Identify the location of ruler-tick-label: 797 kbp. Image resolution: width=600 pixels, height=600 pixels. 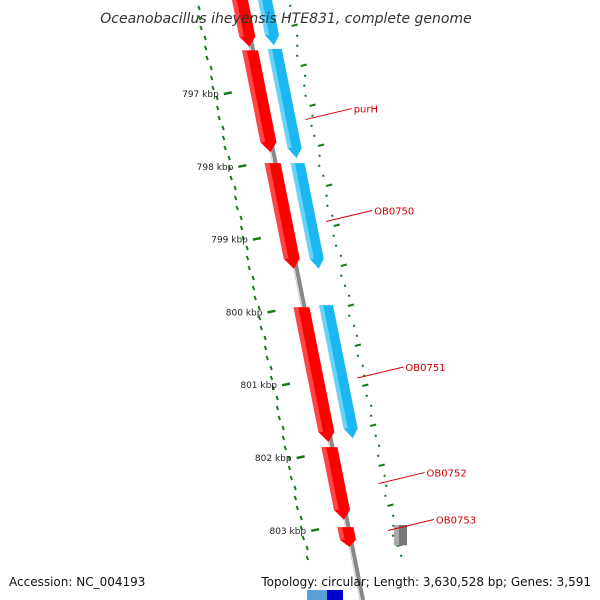
(200, 95).